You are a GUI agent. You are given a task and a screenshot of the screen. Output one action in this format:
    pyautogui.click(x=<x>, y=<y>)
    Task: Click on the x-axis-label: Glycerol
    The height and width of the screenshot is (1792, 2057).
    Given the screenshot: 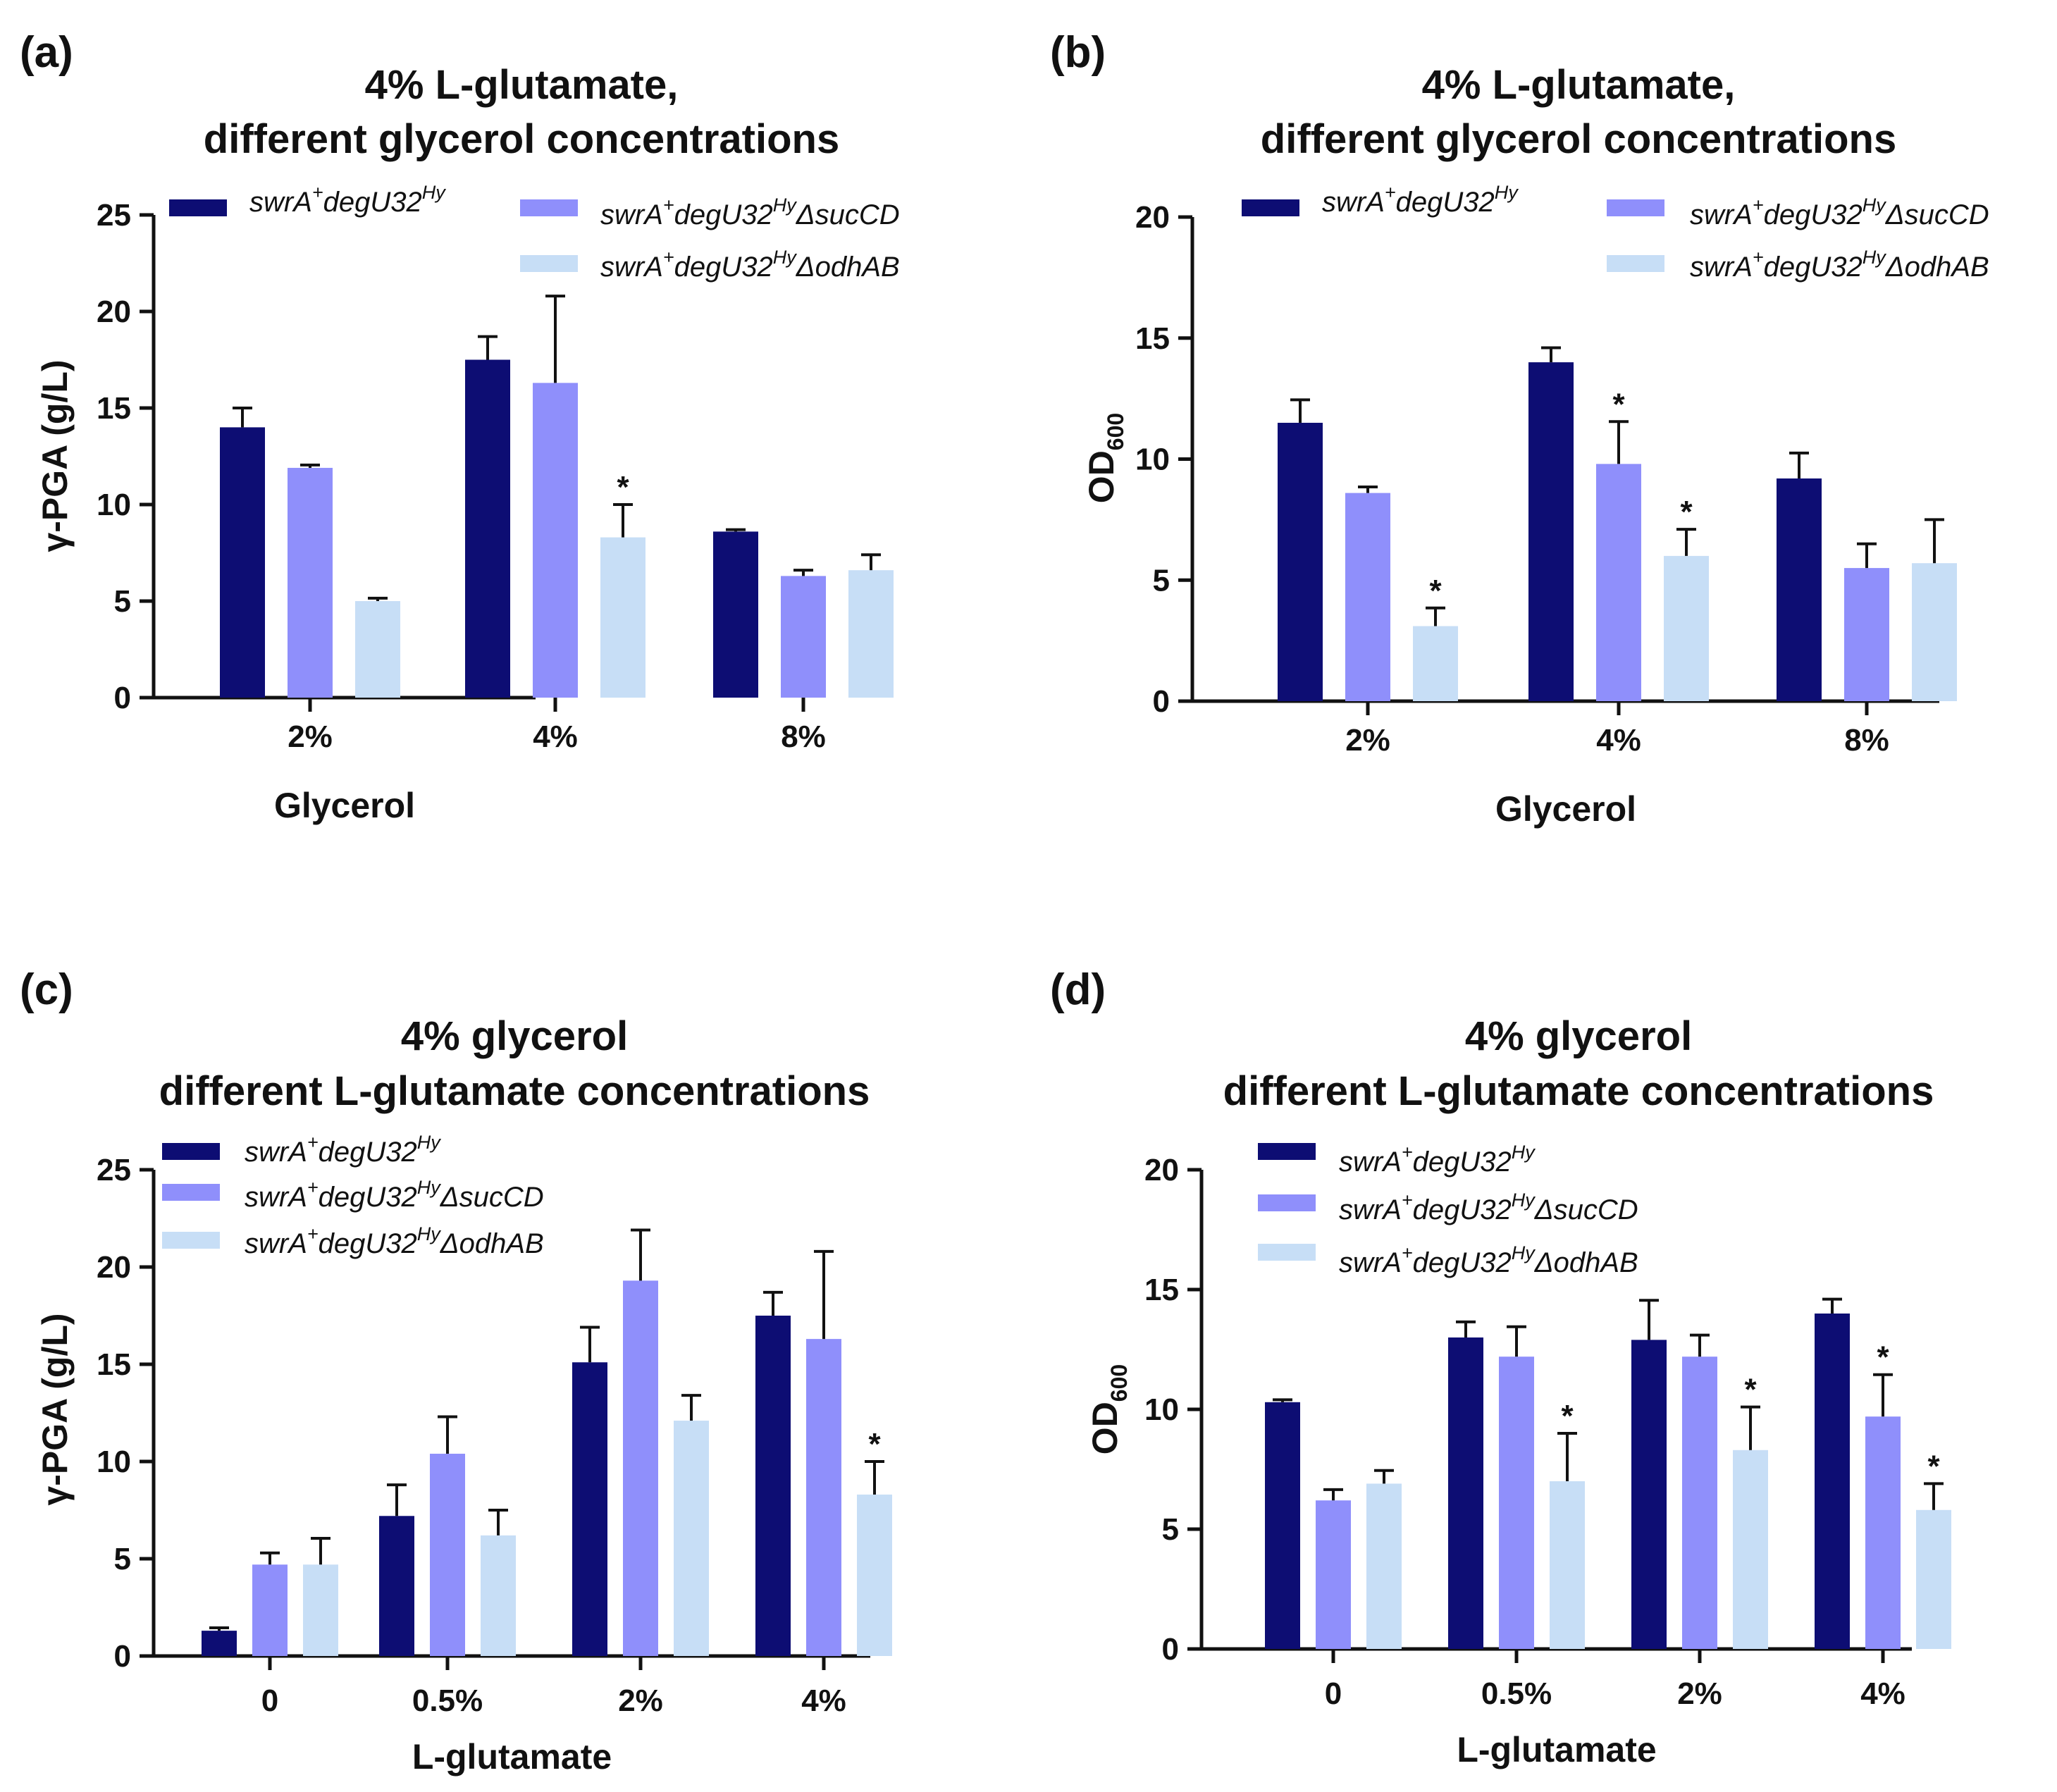 What is the action you would take?
    pyautogui.click(x=344, y=805)
    